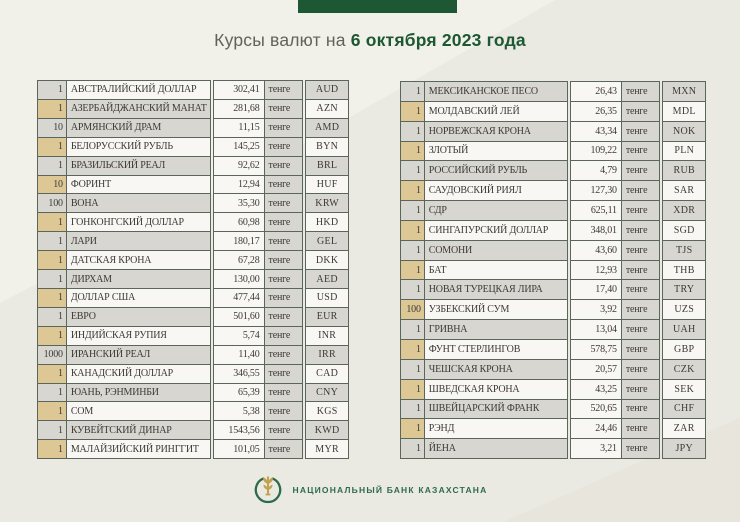 Image resolution: width=740 pixels, height=522 pixels. I want to click on currency-code-cell: NOK, so click(684, 131).